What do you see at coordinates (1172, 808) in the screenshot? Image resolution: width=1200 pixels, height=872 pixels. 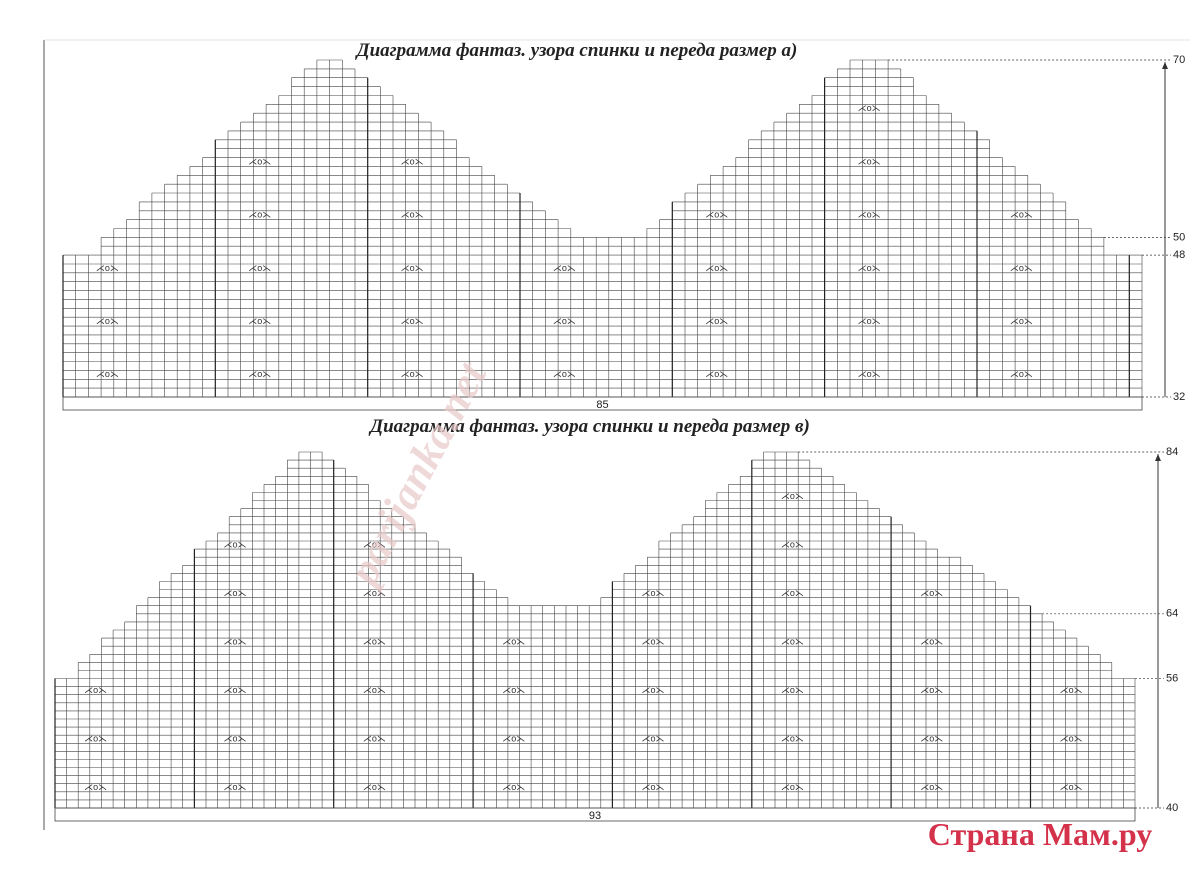 I see `row-label: 40` at bounding box center [1172, 808].